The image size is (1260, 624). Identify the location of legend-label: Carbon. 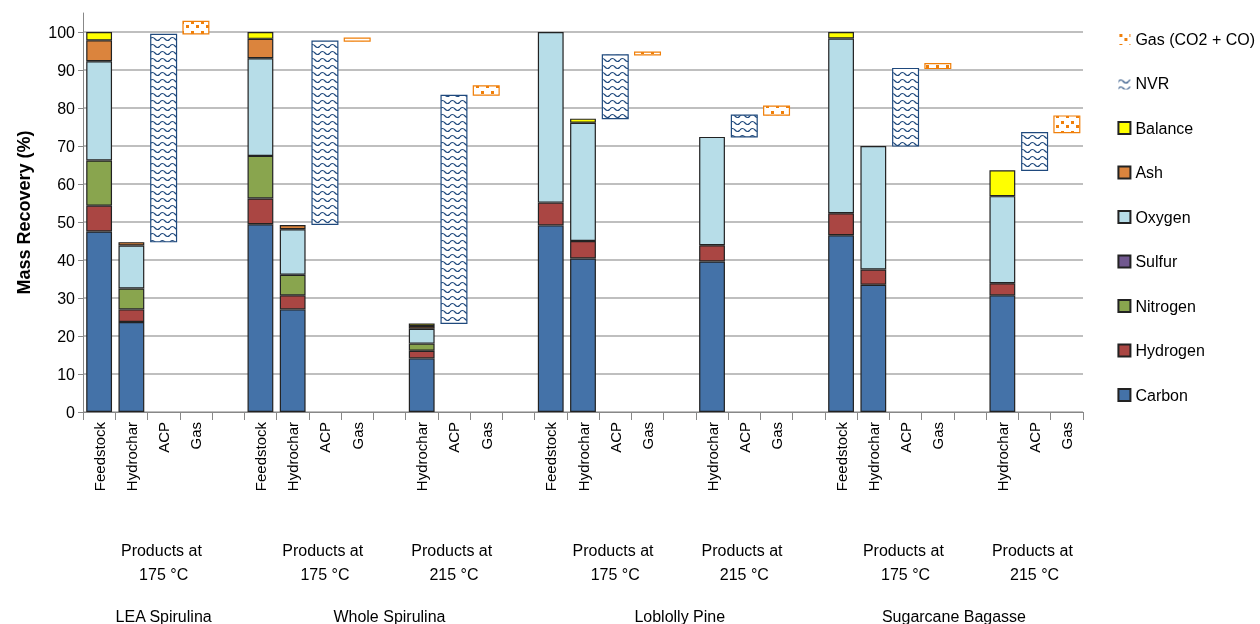
(1161, 395).